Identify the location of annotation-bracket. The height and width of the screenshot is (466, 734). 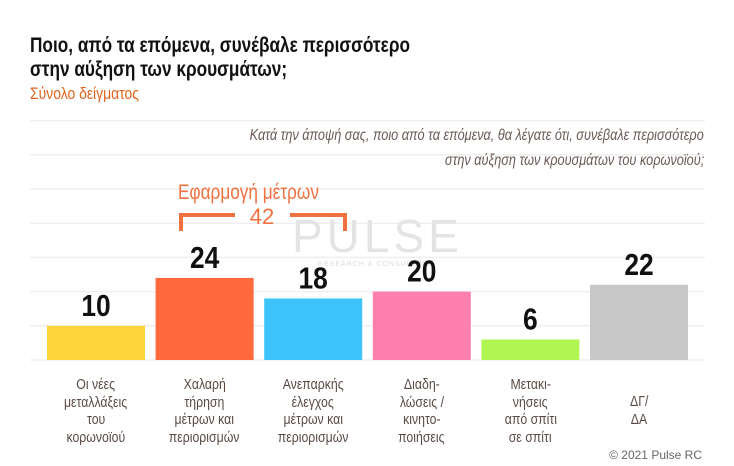
(263, 222).